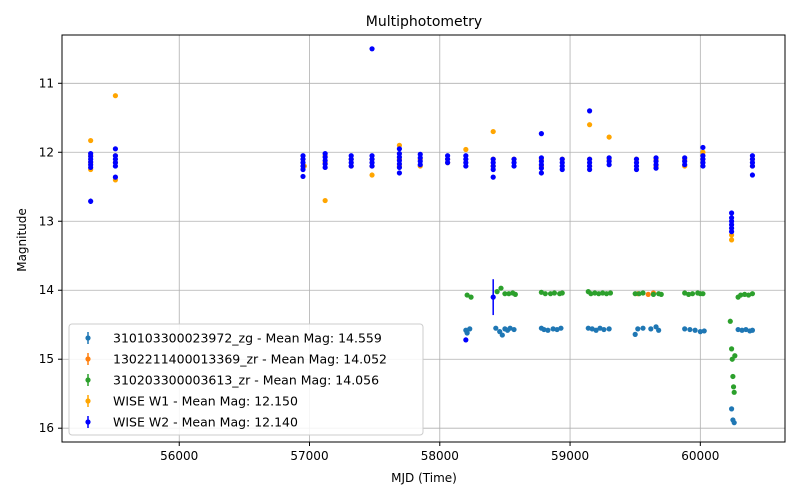  I want to click on x-tick-label: 58000, so click(440, 456).